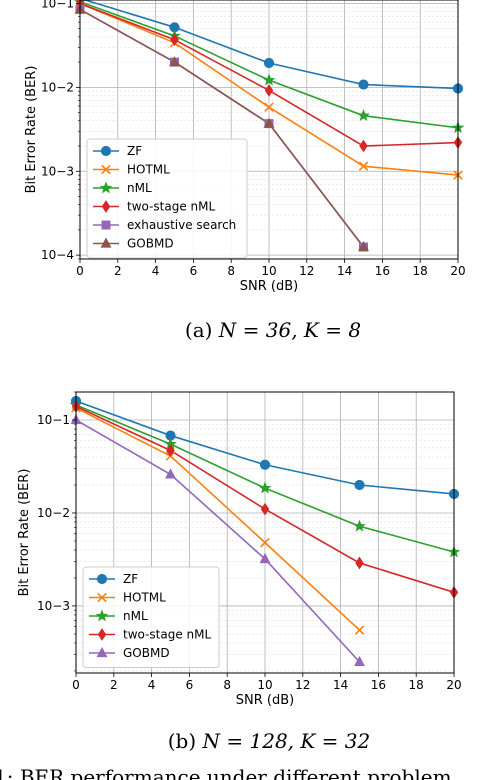 The width and height of the screenshot is (498, 780). I want to click on caption-prefix: (b), so click(185, 741).